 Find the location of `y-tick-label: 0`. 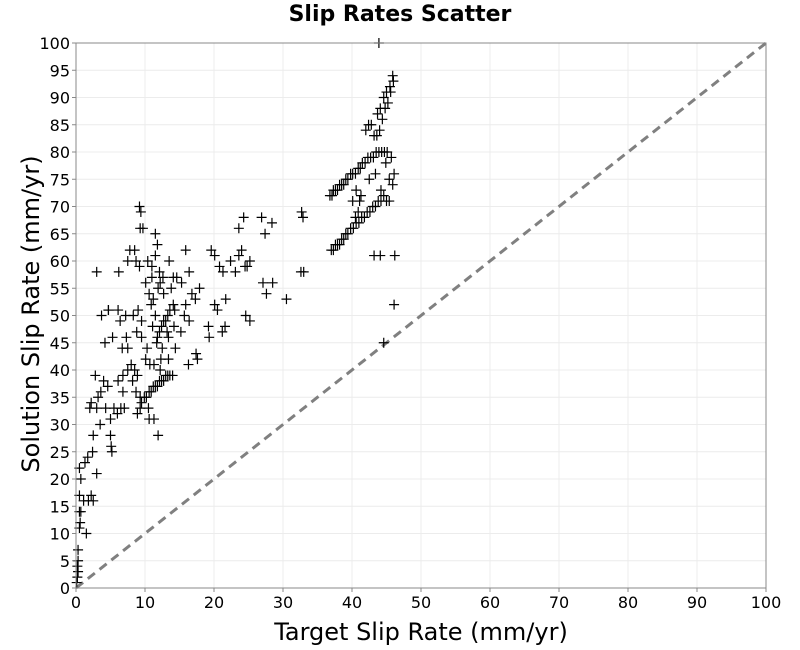

y-tick-label: 0 is located at coordinates (65, 588).